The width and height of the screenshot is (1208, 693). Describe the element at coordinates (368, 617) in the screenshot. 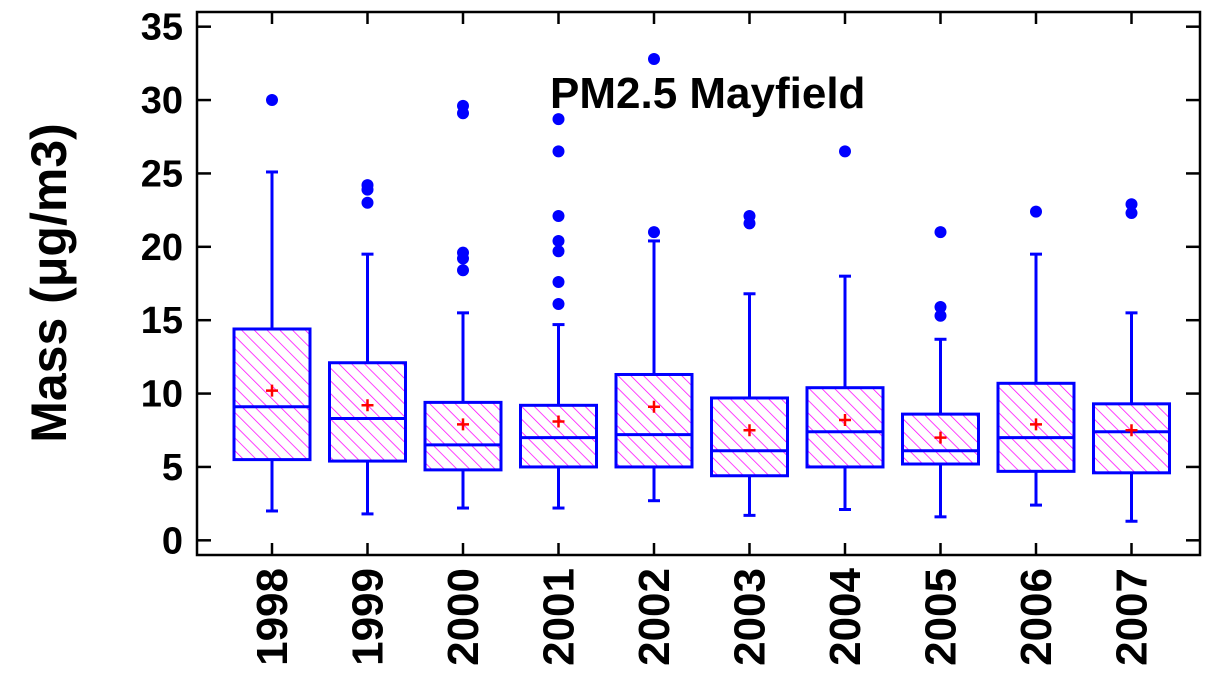

I see `x-tick-label: 1999` at that location.